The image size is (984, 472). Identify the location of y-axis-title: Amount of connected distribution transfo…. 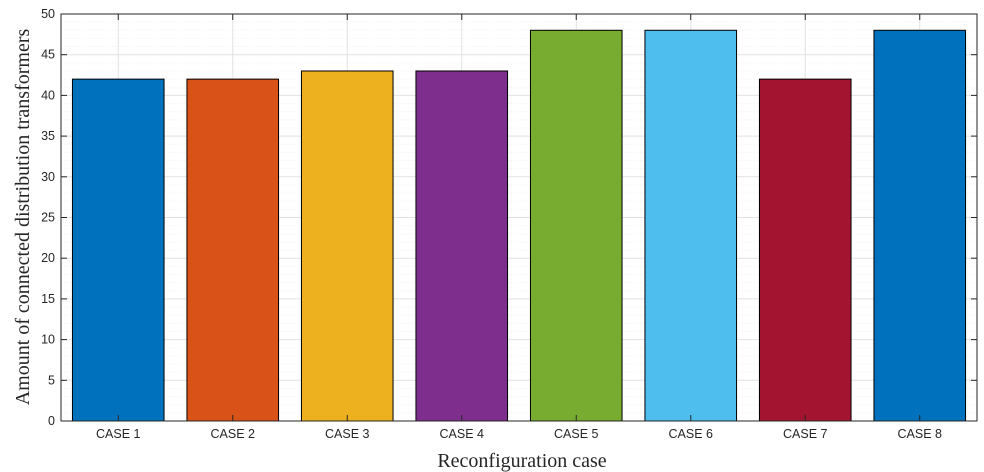
(23, 216).